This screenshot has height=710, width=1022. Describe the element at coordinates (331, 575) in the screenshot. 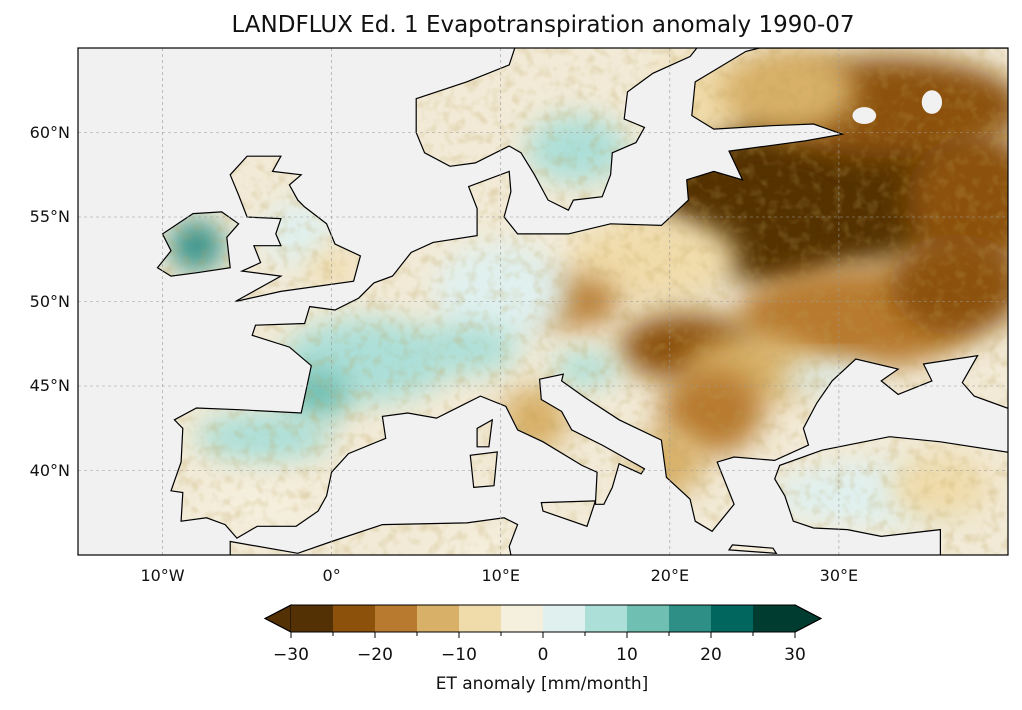

I see `x-tick-label: 0°` at that location.